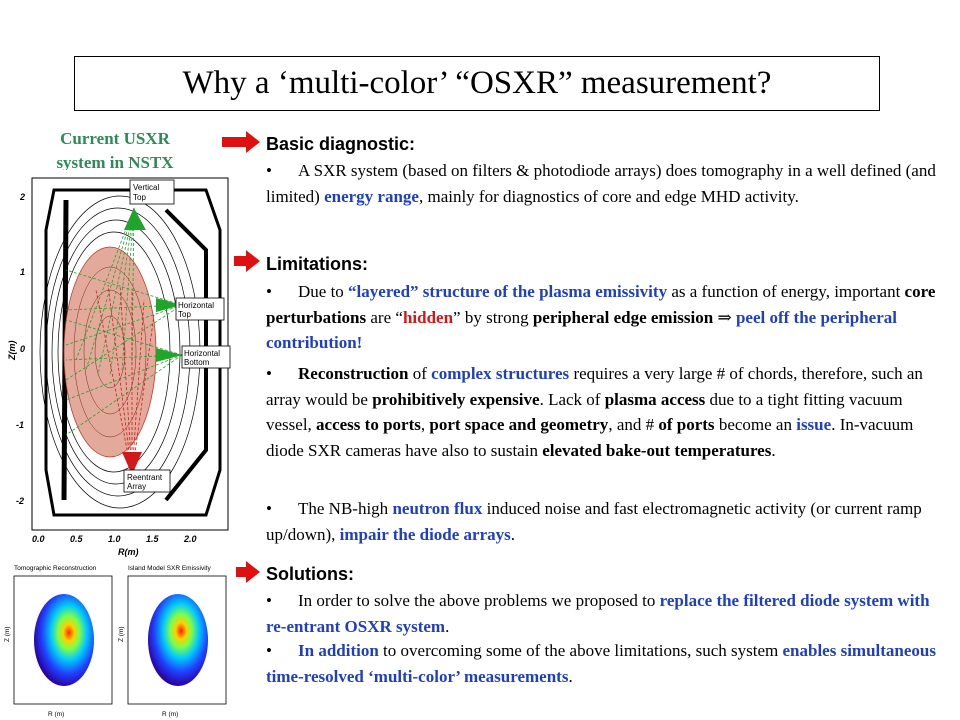 Image resolution: width=960 pixels, height=720 pixels. I want to click on text-run: due to a tight fitting vacuum vessel,, so click(584, 412).